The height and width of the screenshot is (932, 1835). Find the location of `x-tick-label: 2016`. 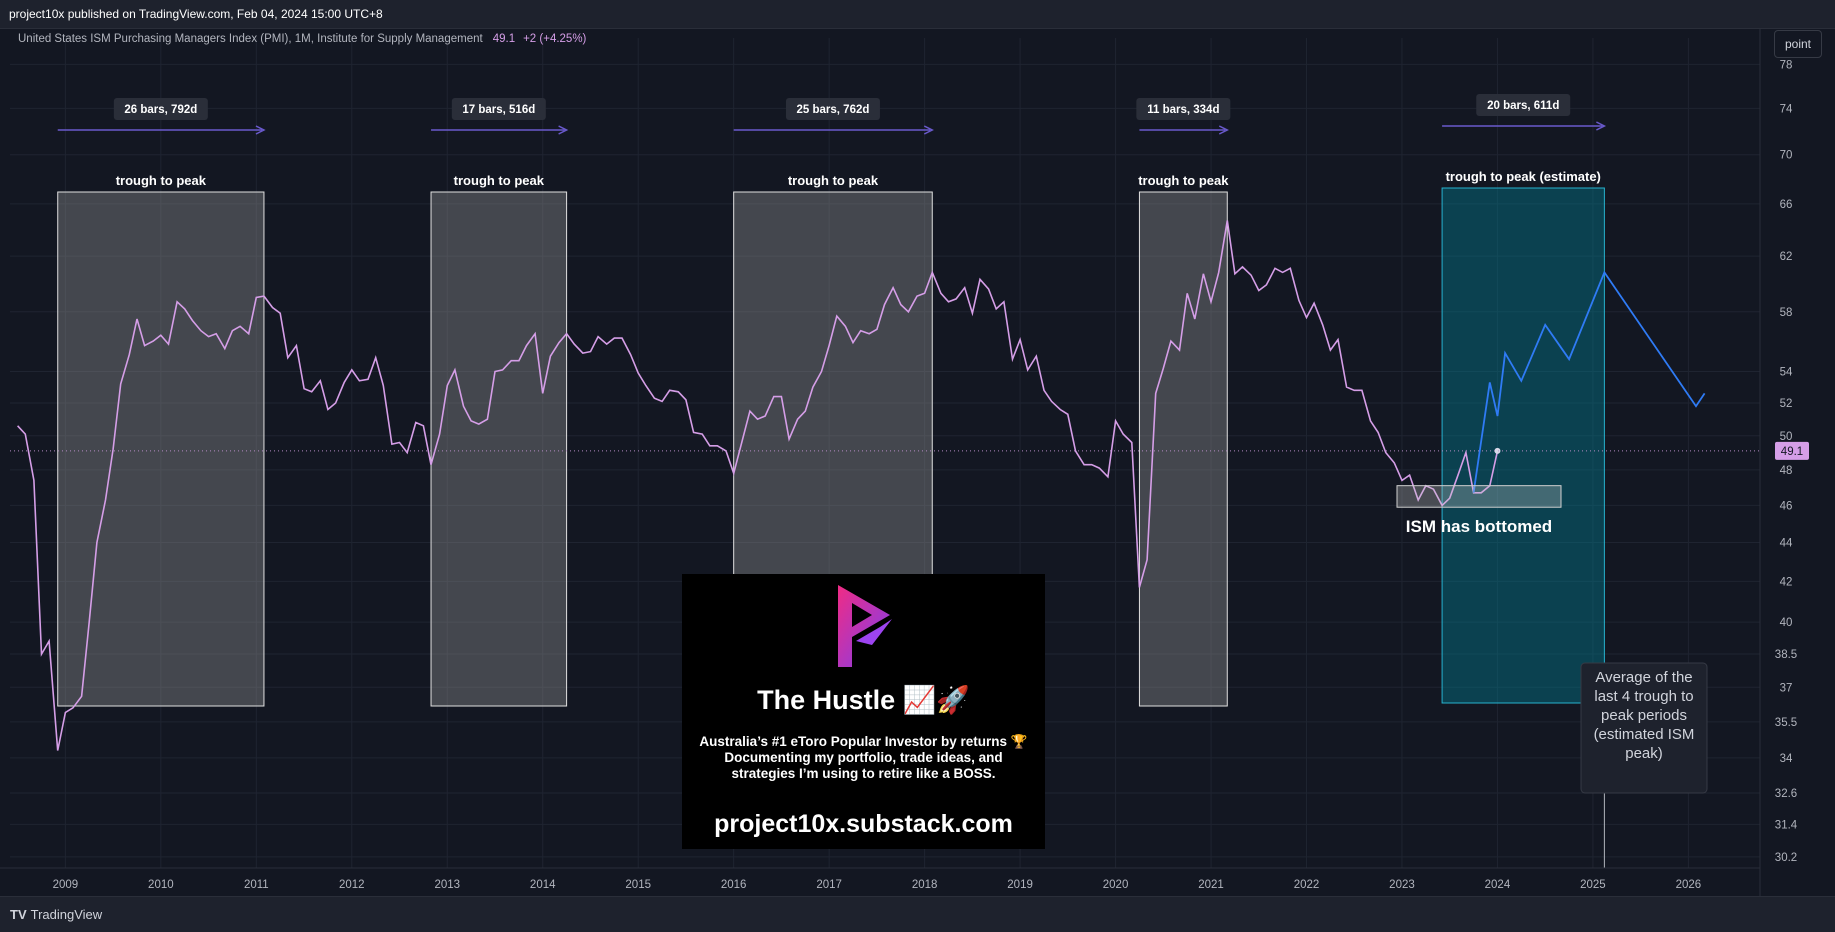

x-tick-label: 2016 is located at coordinates (734, 885).